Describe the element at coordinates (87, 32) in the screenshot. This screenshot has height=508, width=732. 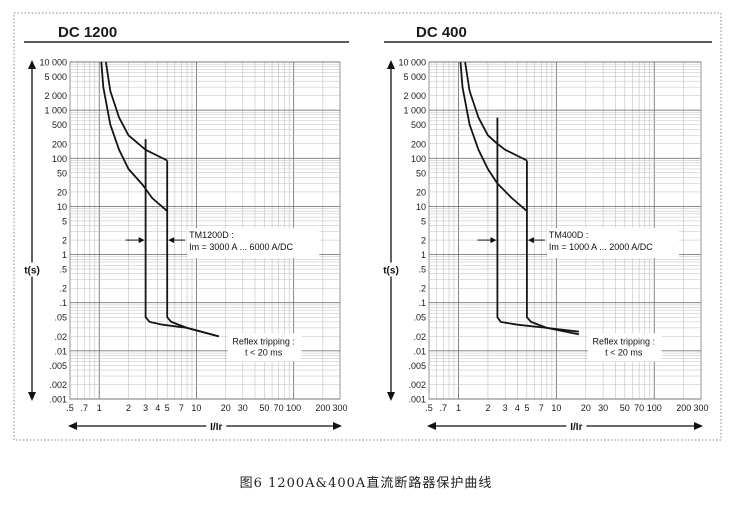
I see `chart-title: DC 1200` at that location.